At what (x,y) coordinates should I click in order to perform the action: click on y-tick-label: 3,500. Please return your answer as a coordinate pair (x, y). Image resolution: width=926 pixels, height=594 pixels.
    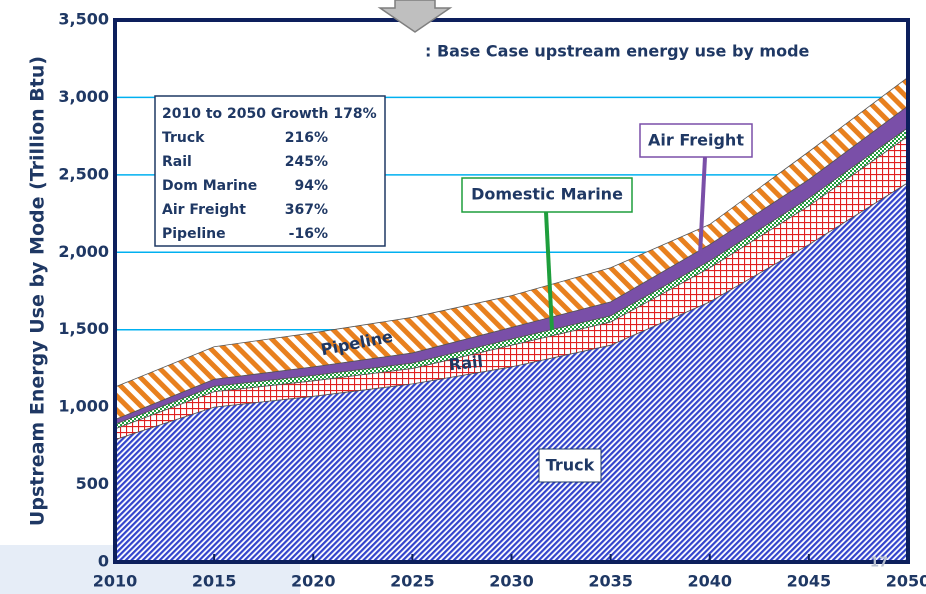
    Looking at the image, I should click on (83, 19).